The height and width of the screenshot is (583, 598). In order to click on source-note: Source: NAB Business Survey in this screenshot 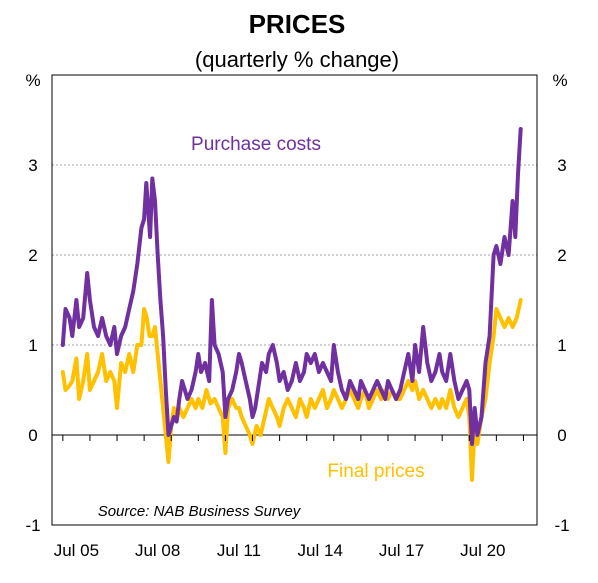, I will do `click(200, 511)`.